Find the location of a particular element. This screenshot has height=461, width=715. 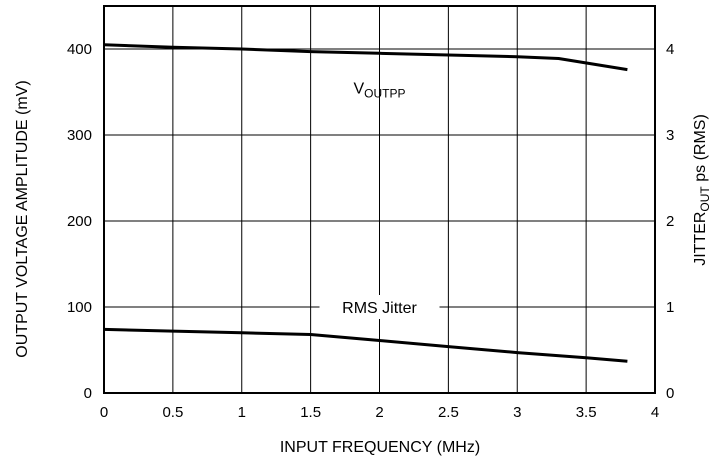

x-tick-label: 1 is located at coordinates (242, 412).